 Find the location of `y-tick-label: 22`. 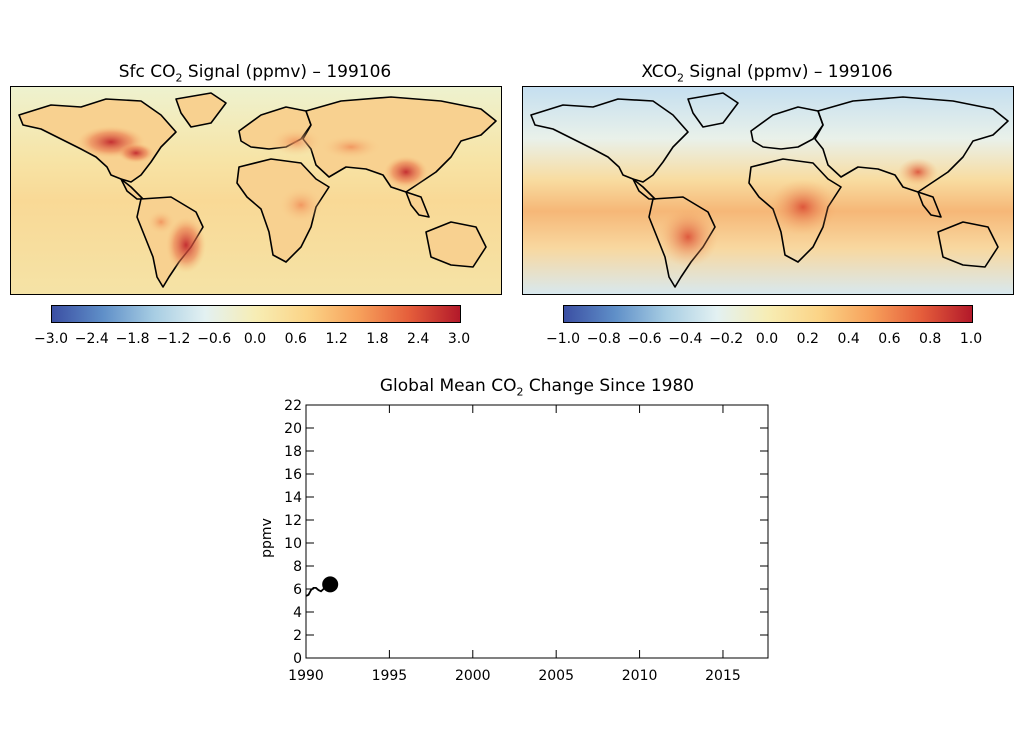

y-tick-label: 22 is located at coordinates (293, 406).